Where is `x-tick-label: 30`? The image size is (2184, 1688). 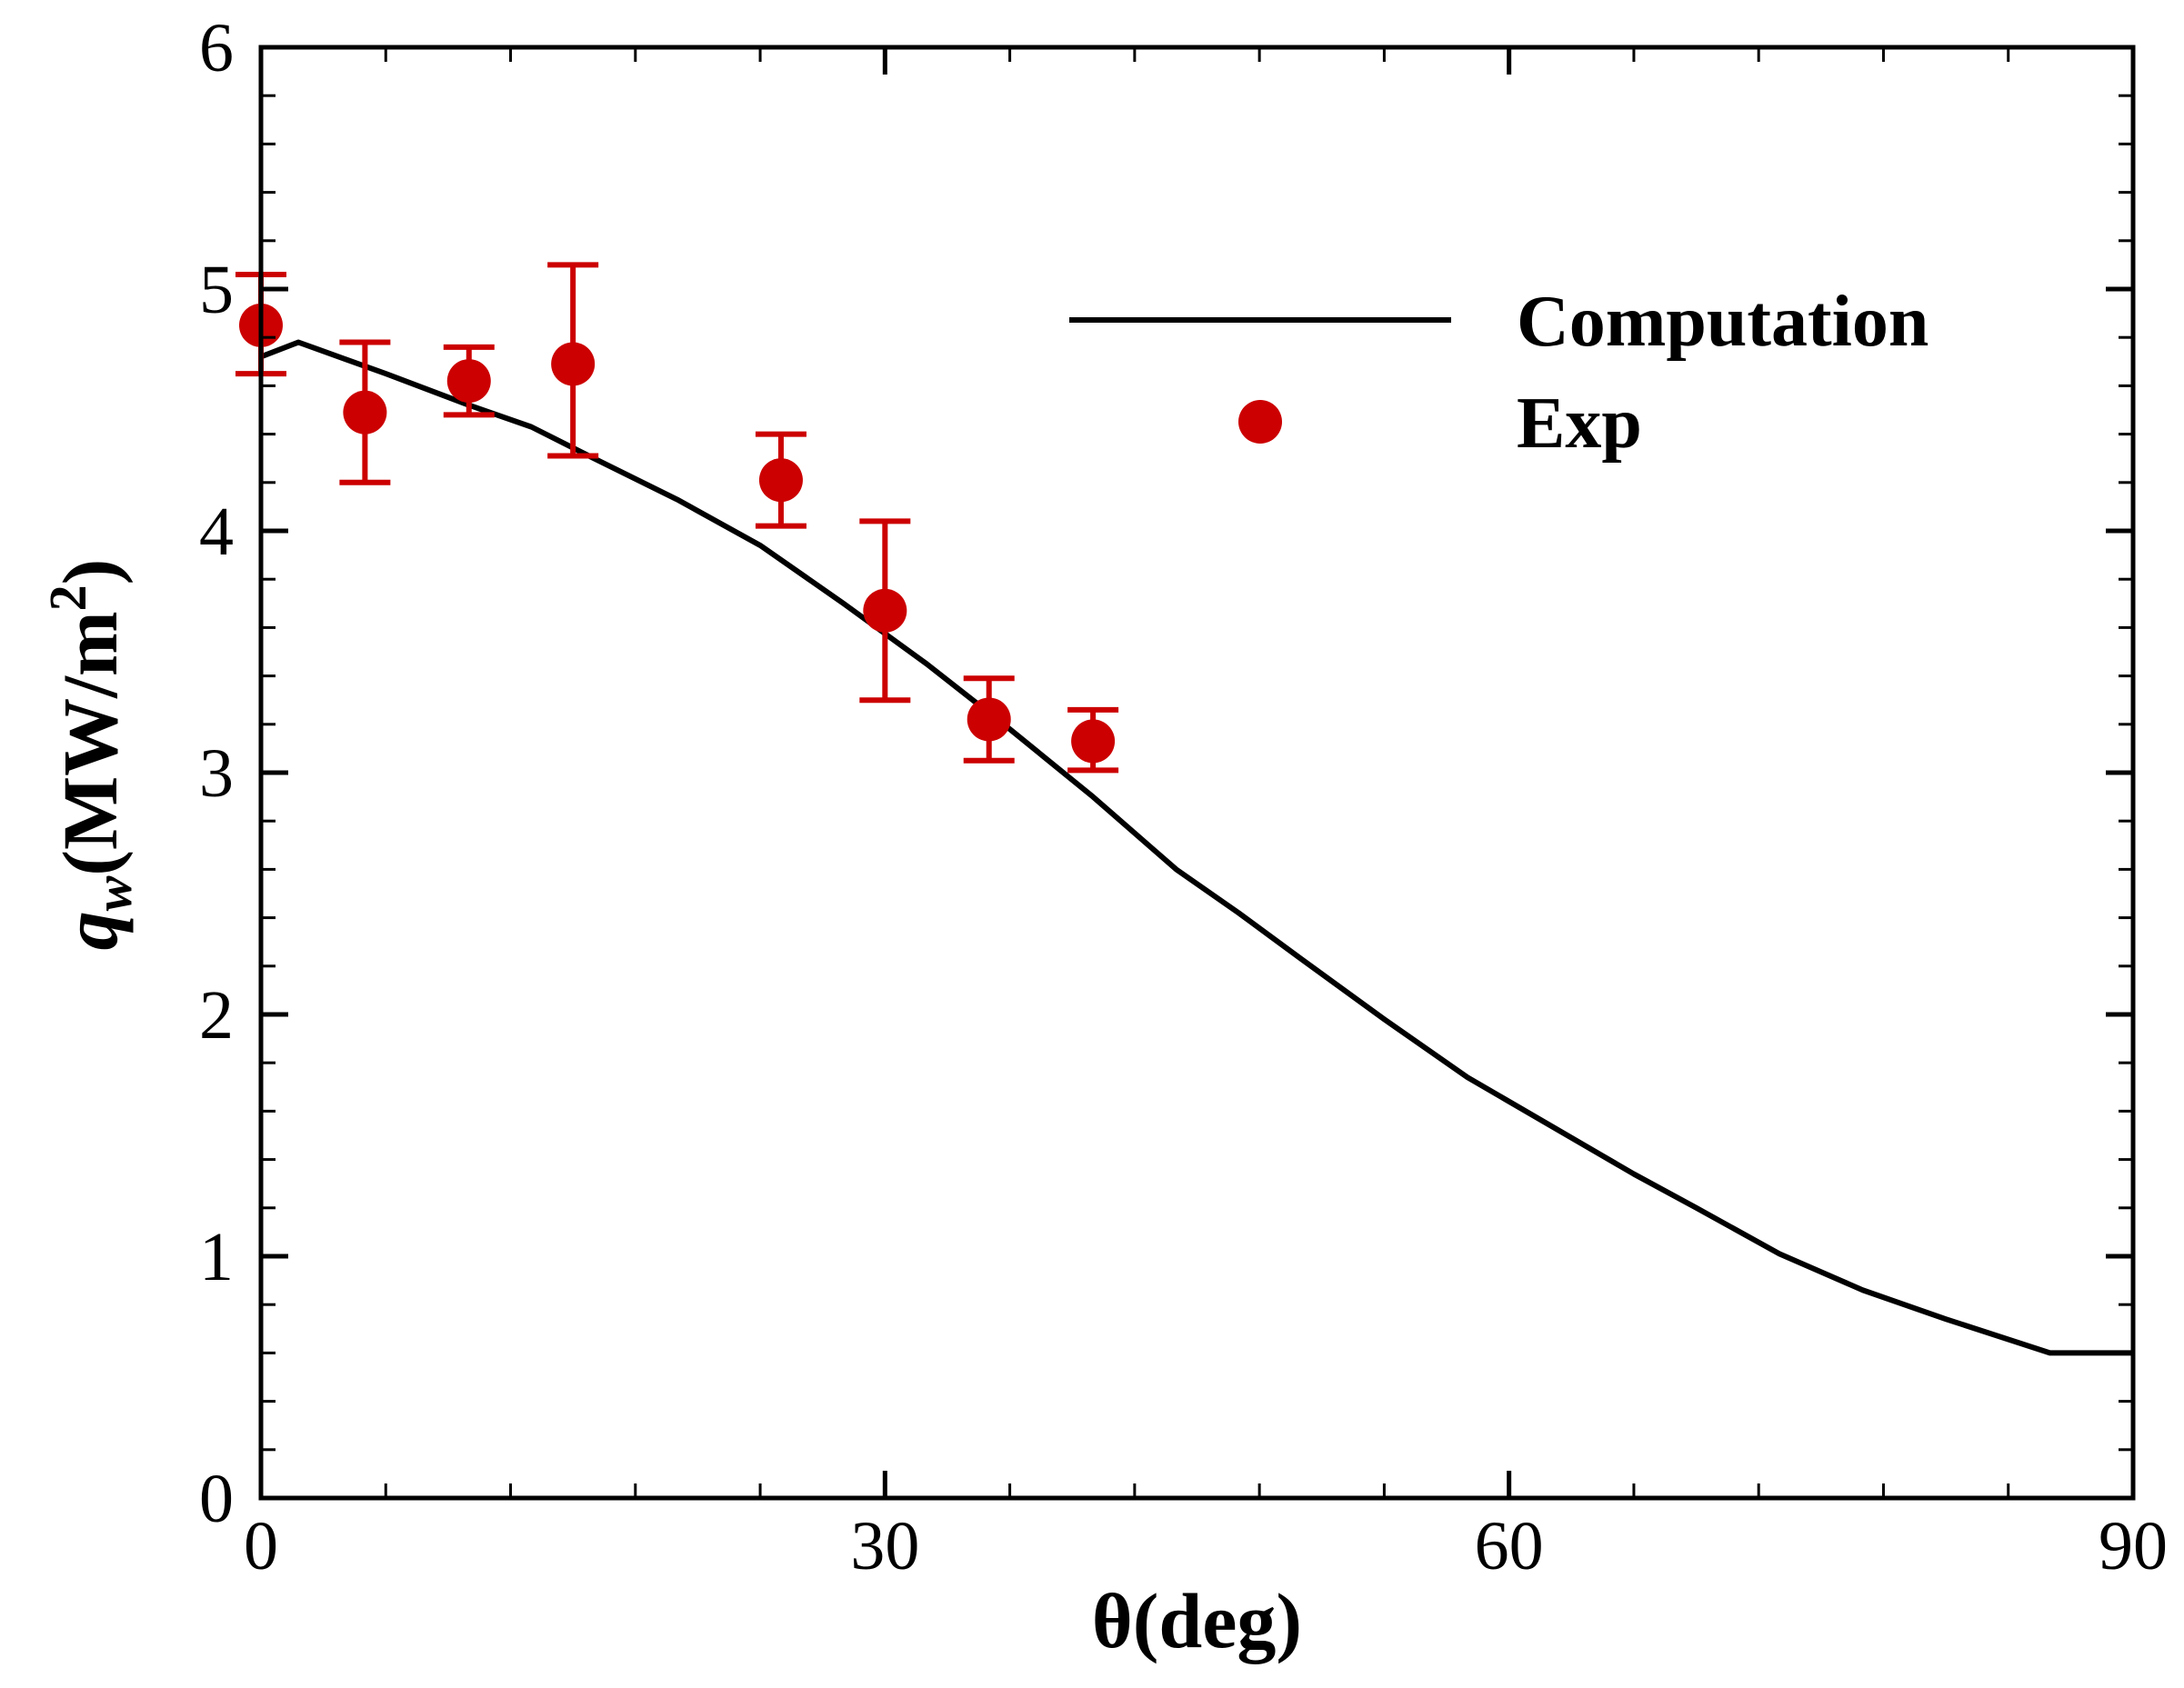
x-tick-label: 30 is located at coordinates (885, 1546).